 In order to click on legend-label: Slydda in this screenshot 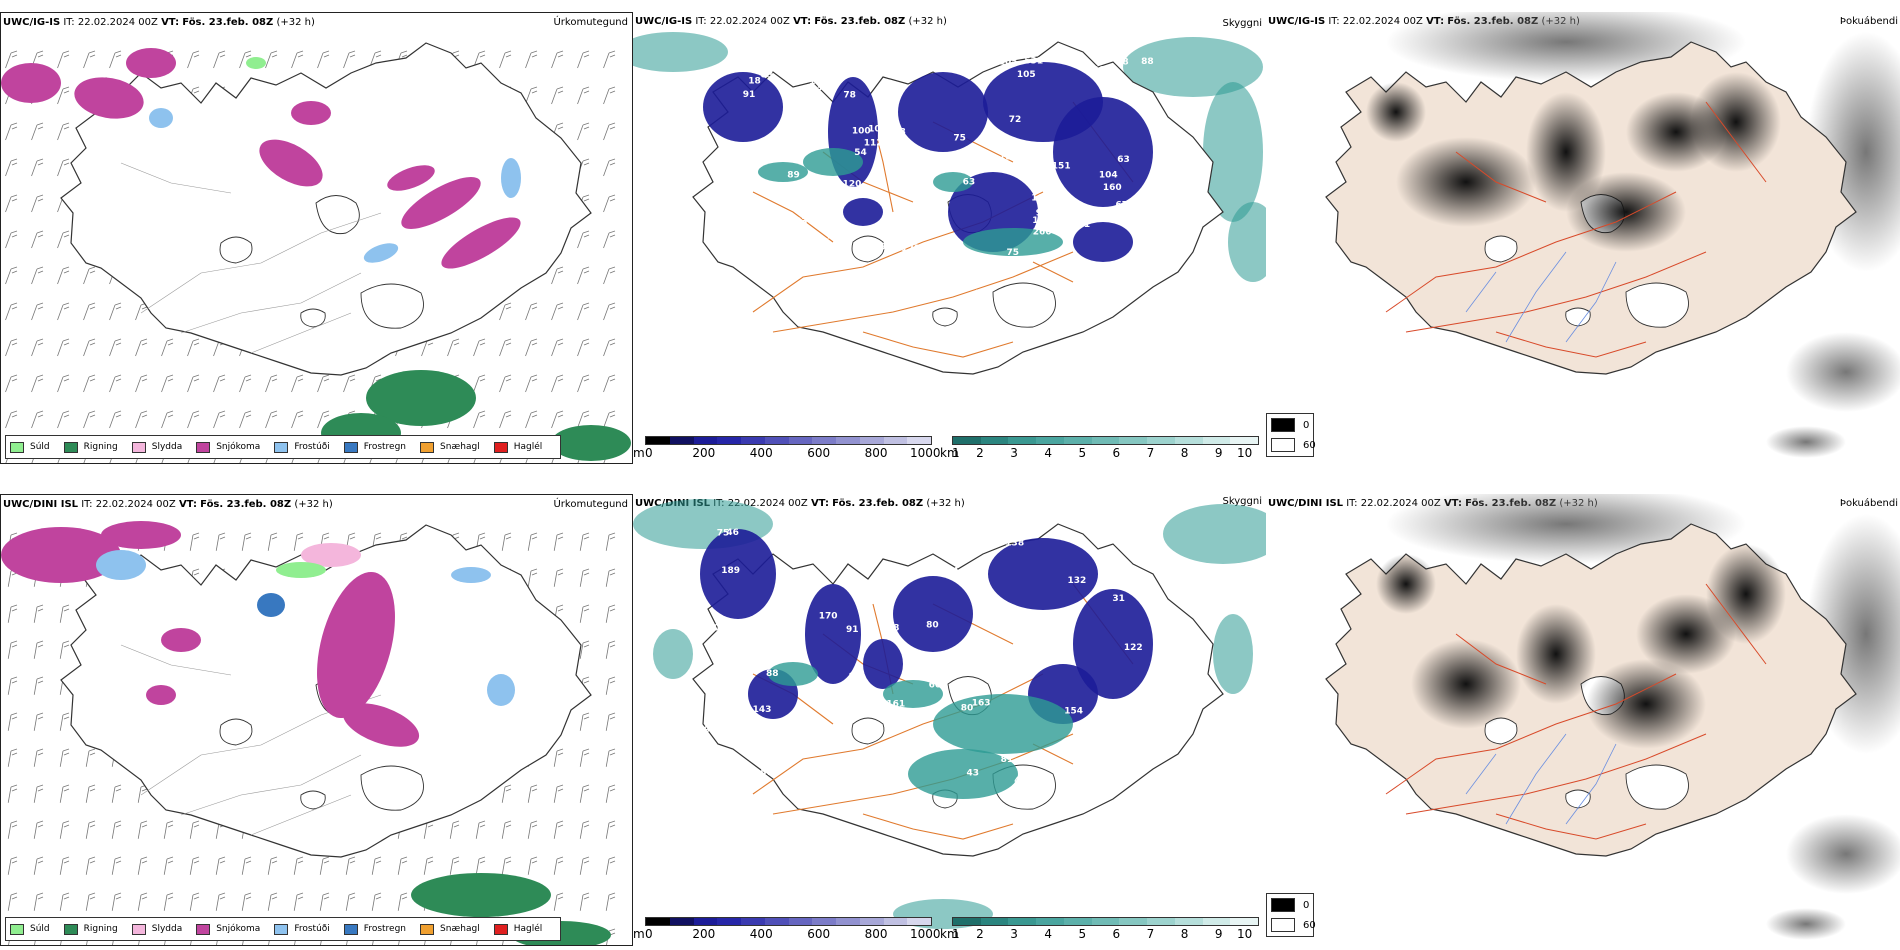, I will do `click(167, 447)`.